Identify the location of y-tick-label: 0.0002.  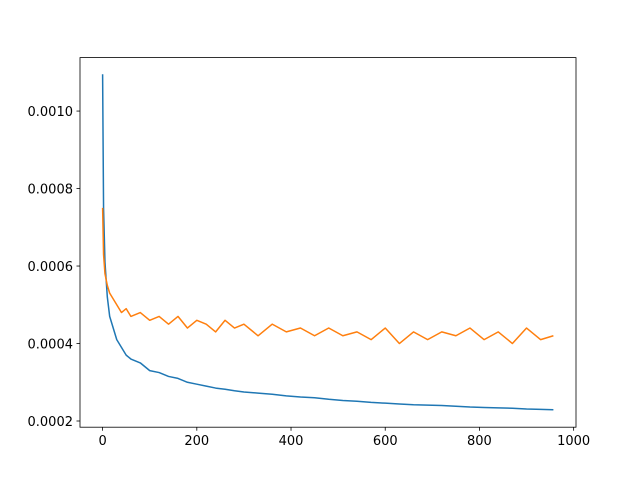
(51, 422).